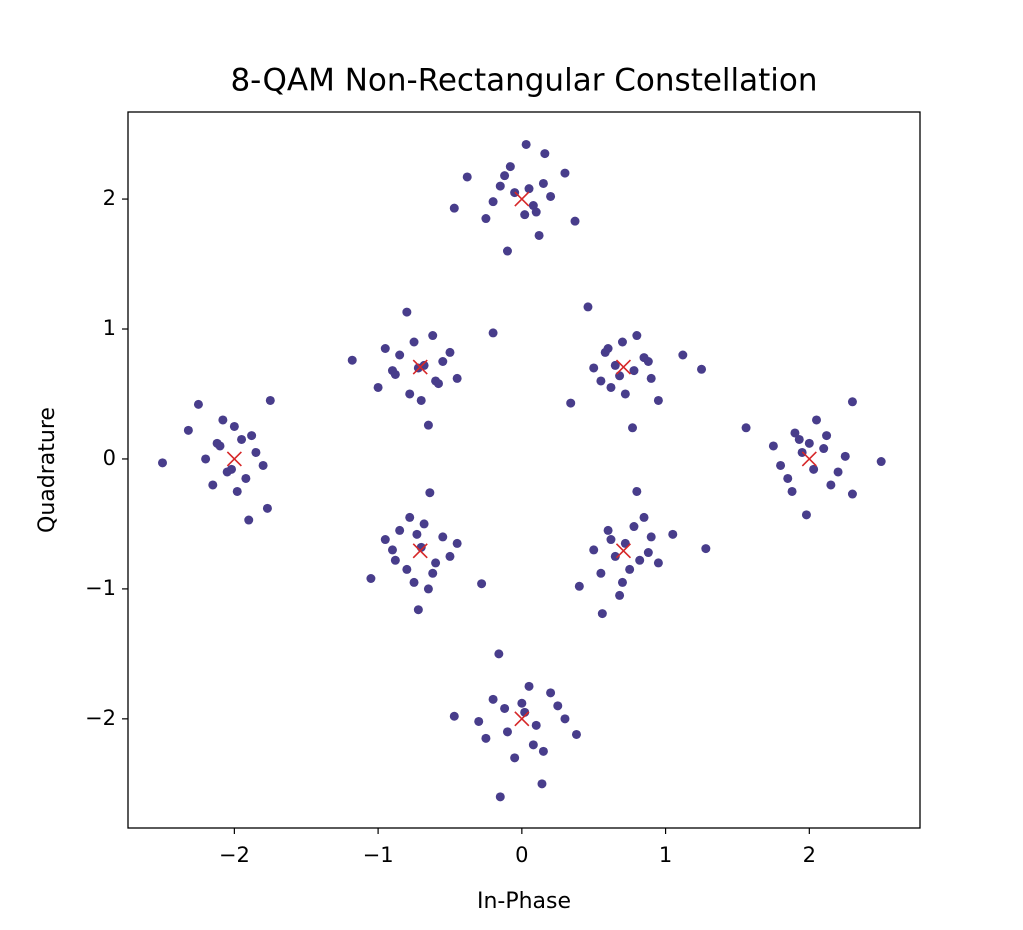 This screenshot has width=1023, height=930. Describe the element at coordinates (521, 855) in the screenshot. I see `x-tick-label: 0` at that location.